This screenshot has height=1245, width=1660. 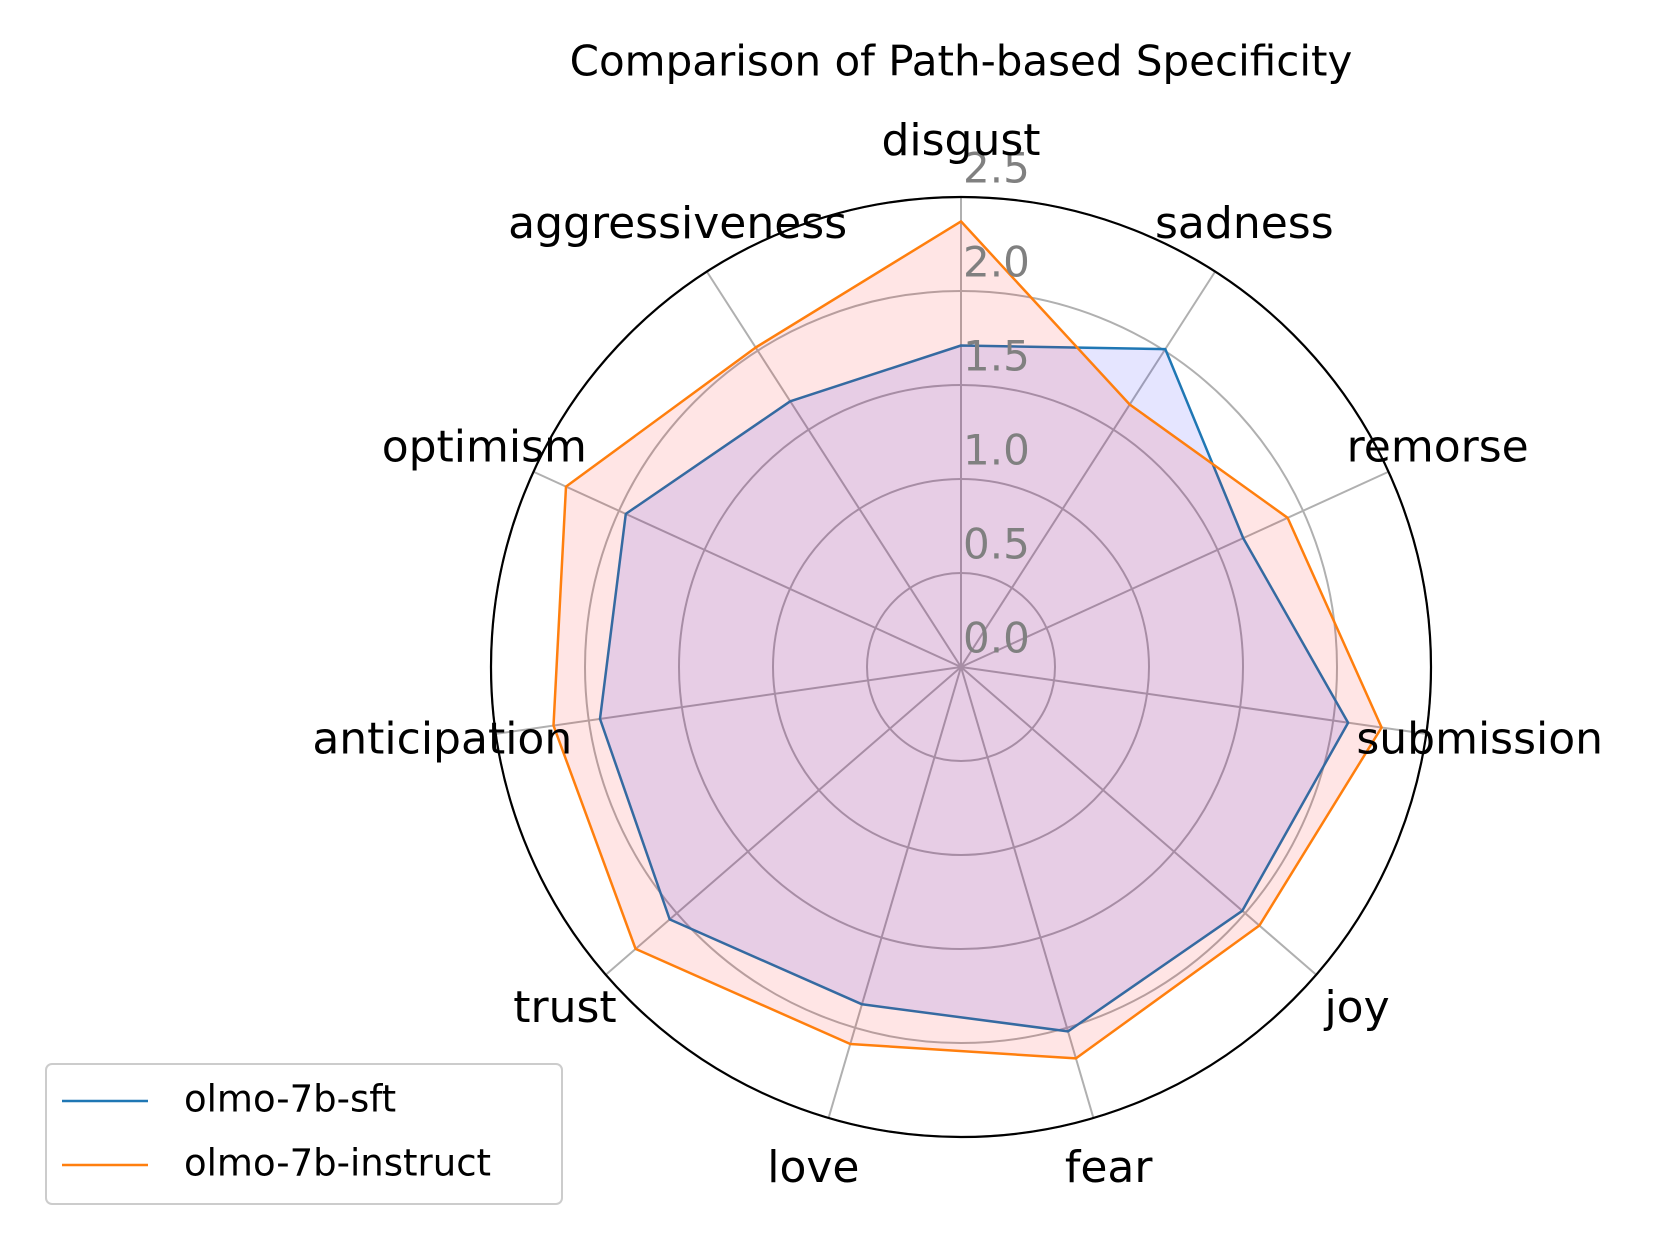 What do you see at coordinates (337, 1163) in the screenshot?
I see `legend-label: olmo-7b-instruct` at bounding box center [337, 1163].